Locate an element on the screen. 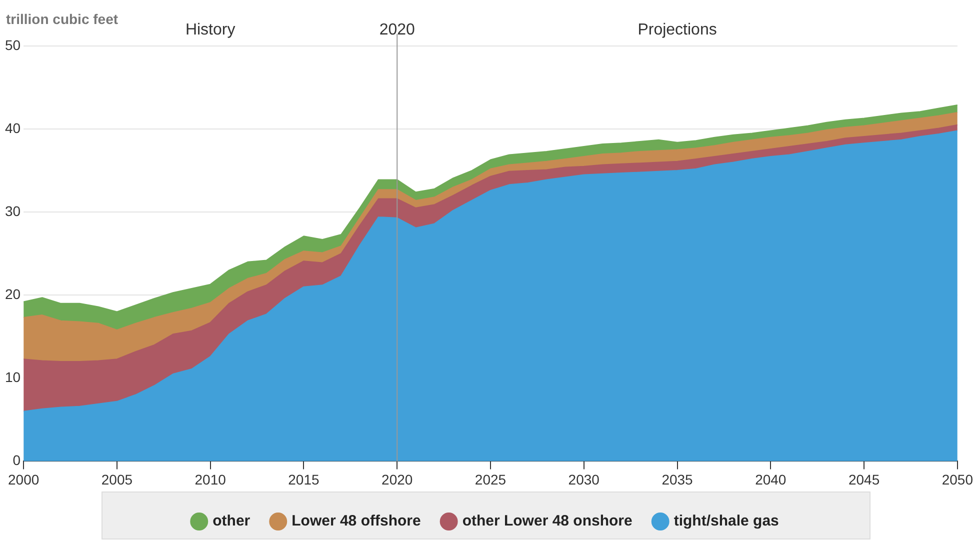  y-tick-label: 30 is located at coordinates (12, 210).